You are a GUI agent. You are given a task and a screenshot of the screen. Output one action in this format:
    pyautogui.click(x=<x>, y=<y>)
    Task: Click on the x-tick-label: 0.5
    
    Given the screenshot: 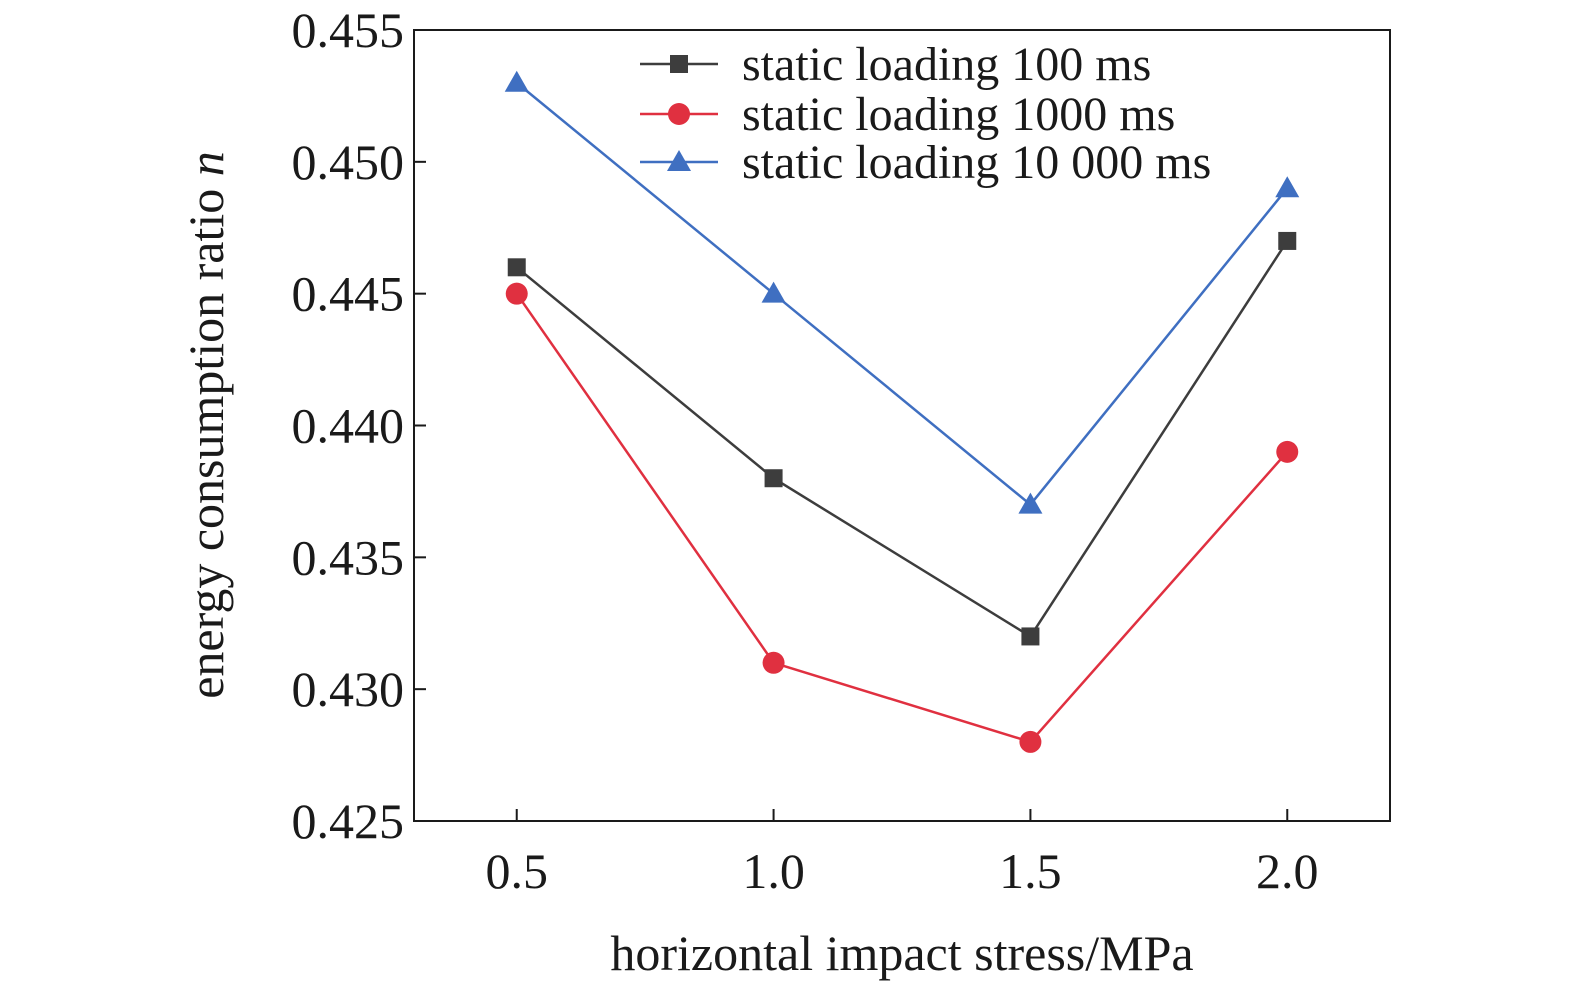 What is the action you would take?
    pyautogui.click(x=516, y=871)
    